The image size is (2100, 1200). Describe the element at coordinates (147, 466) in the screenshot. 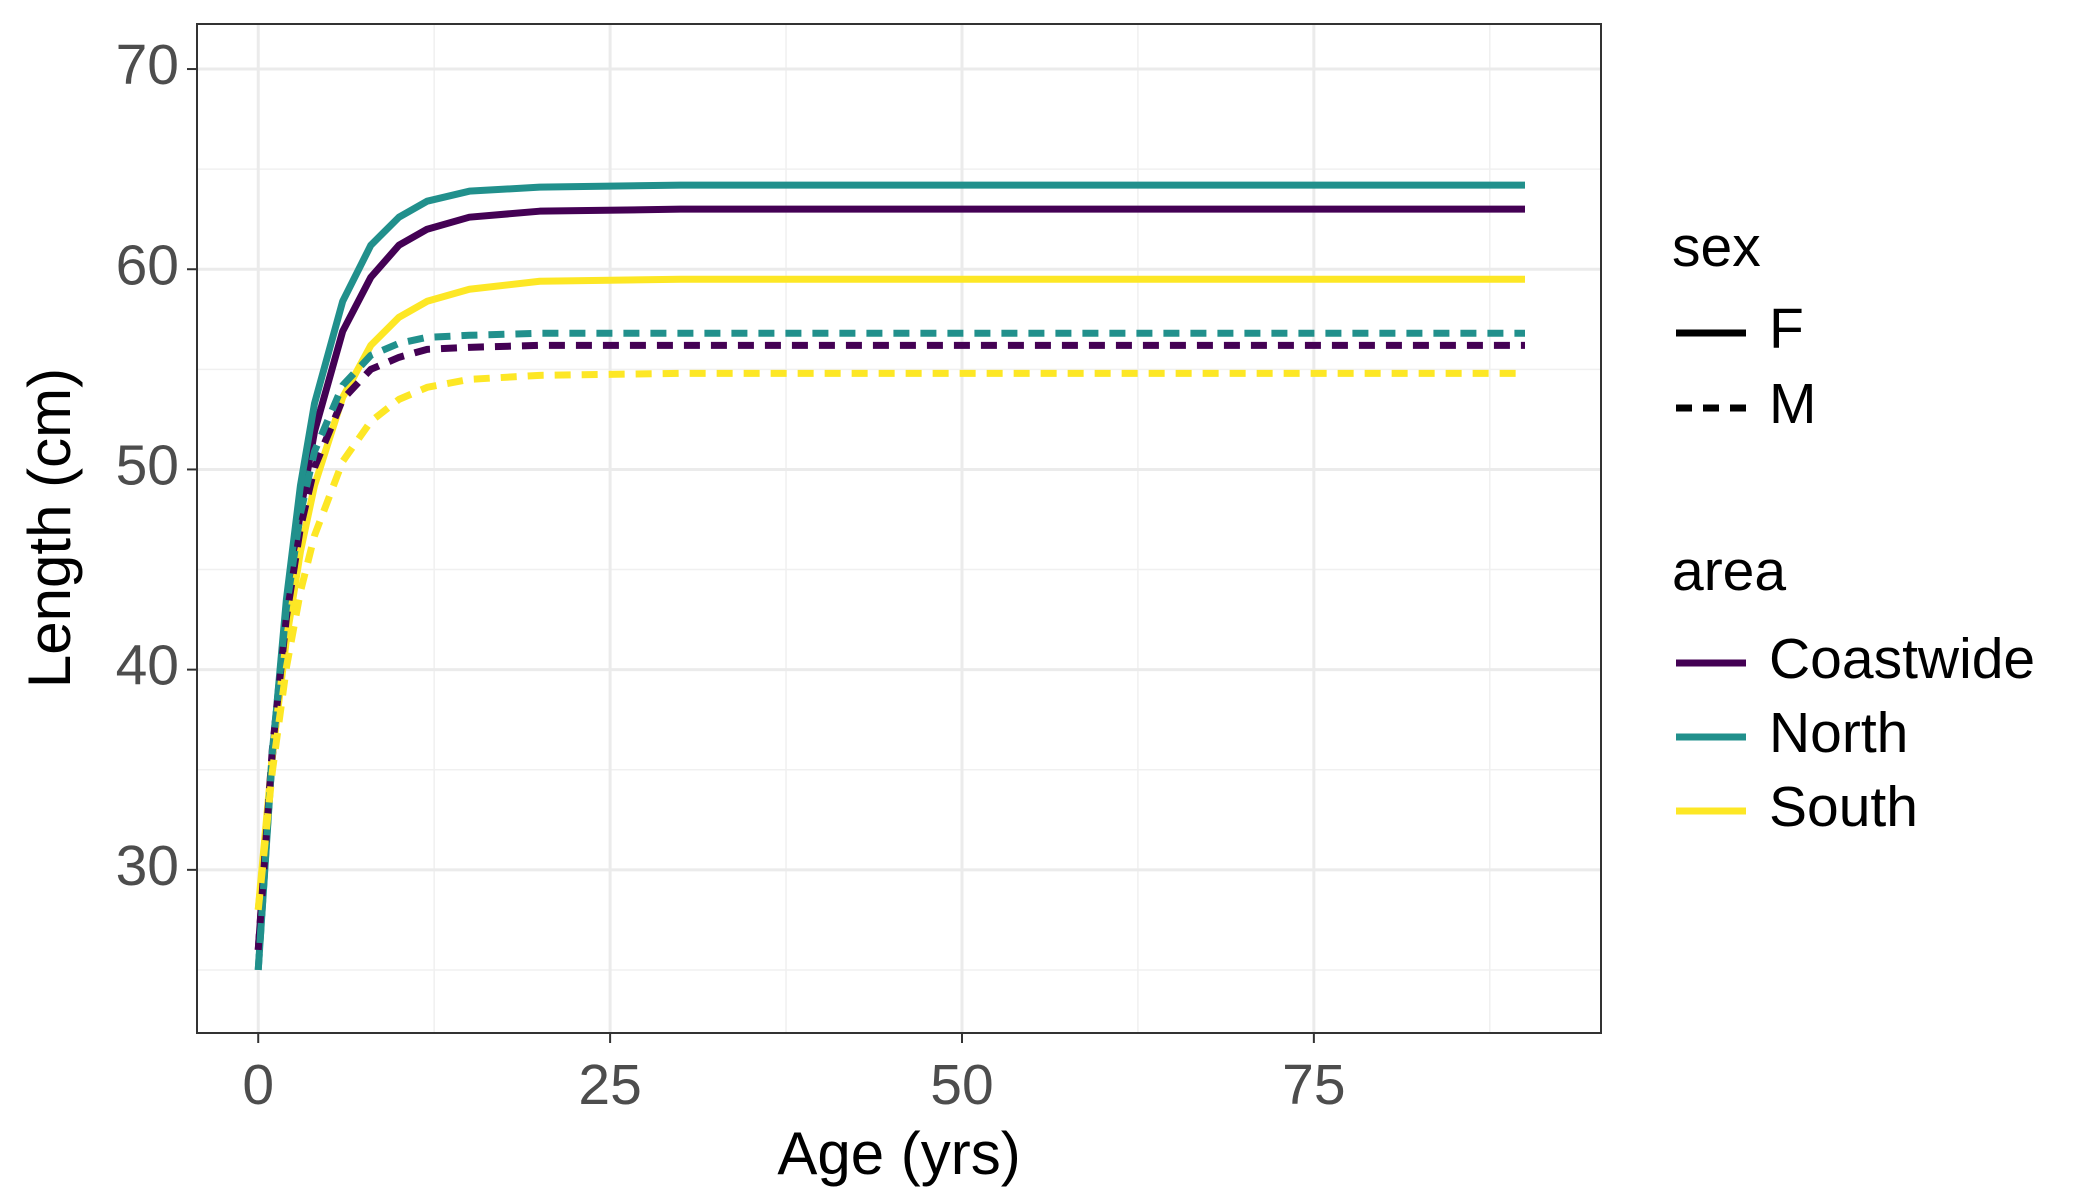

I see `y-tick-label: 50` at that location.